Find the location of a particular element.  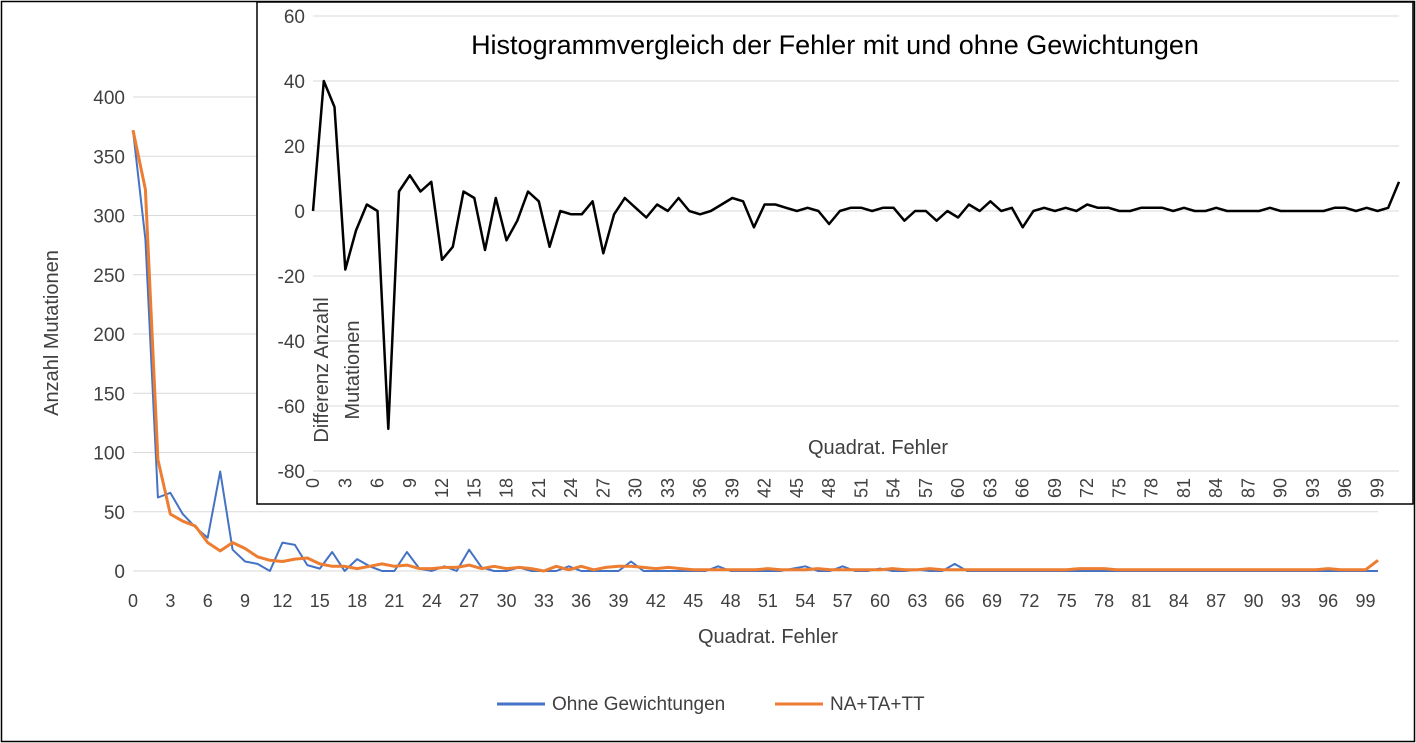

inset-chart-x-tick-label: 30 is located at coordinates (636, 488).